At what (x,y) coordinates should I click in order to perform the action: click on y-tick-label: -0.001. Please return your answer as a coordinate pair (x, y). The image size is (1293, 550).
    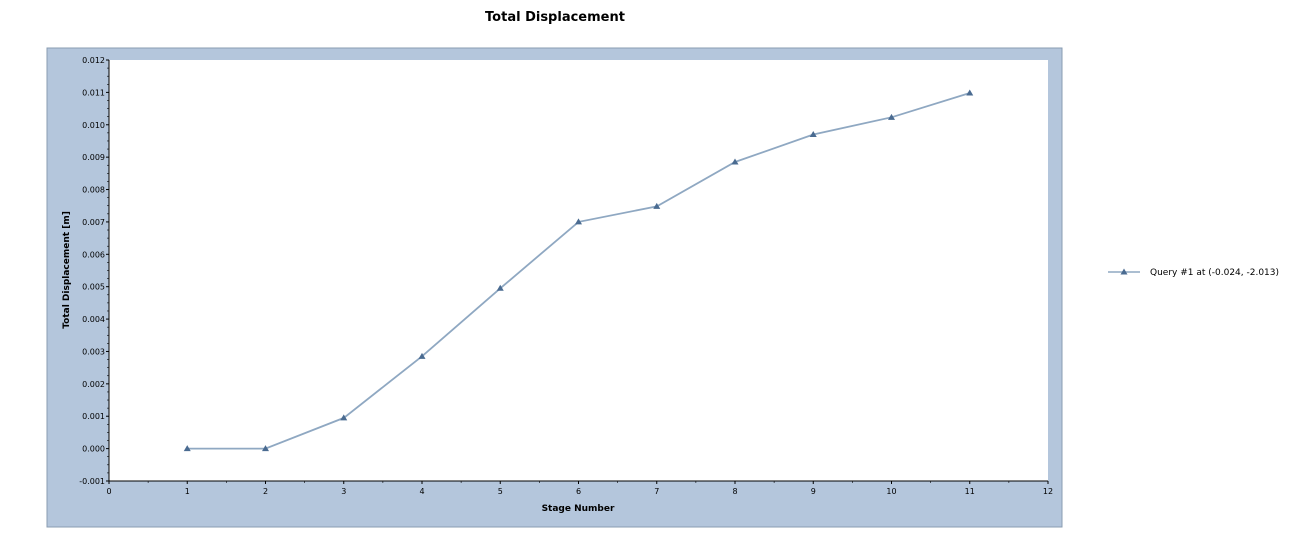
    Looking at the image, I should click on (92, 481).